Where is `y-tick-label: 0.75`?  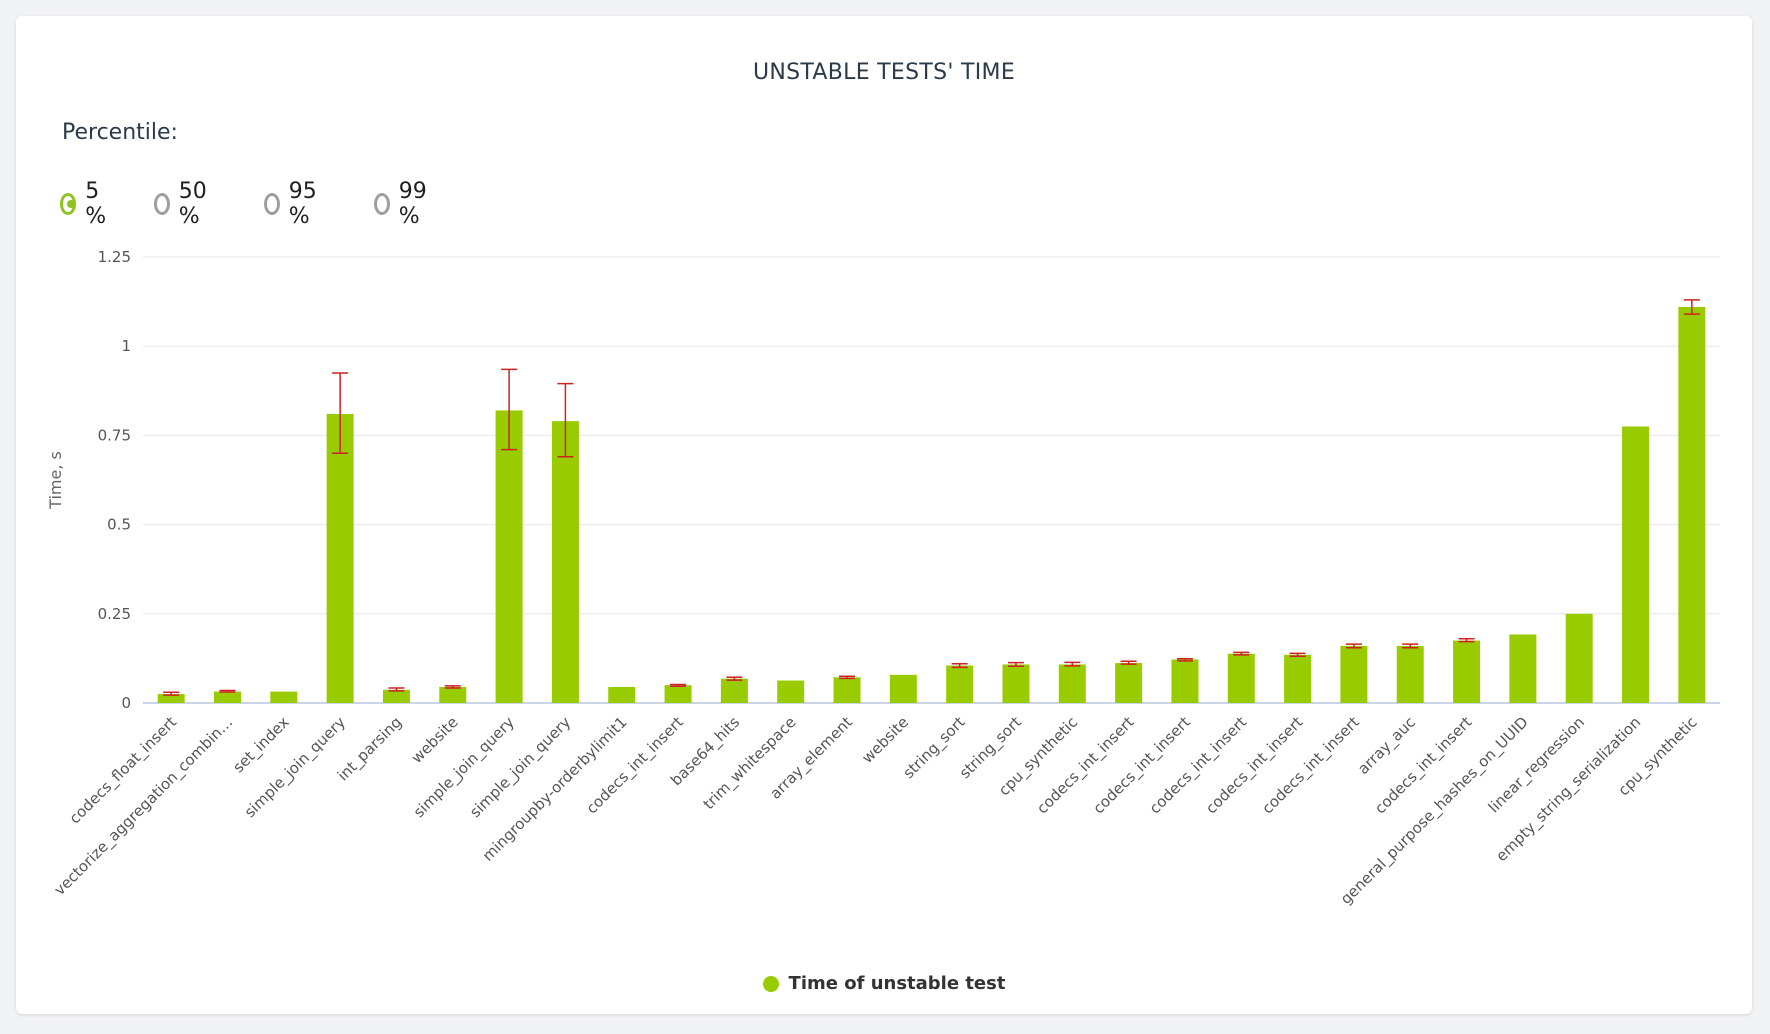
y-tick-label: 0.75 is located at coordinates (114, 435).